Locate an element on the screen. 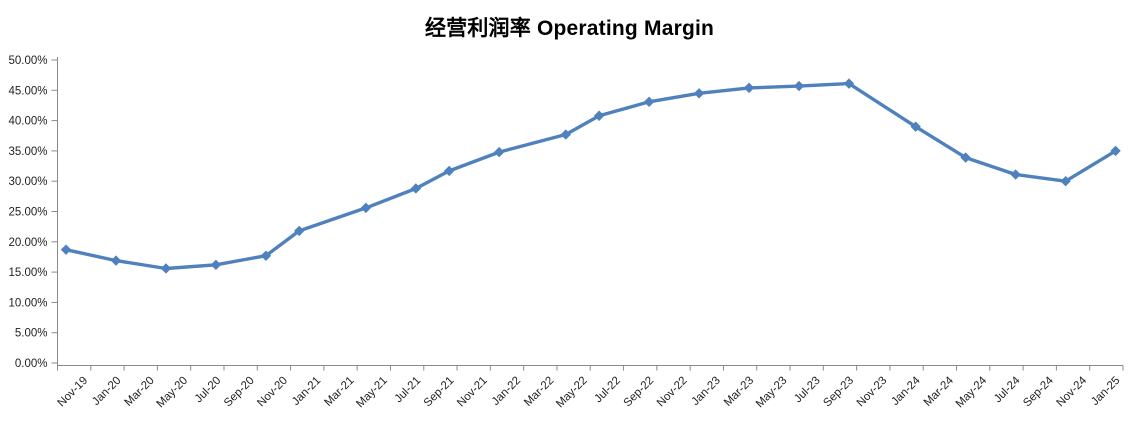 This screenshot has height=441, width=1139. x-tick-label: Nov-21 is located at coordinates (472, 392).